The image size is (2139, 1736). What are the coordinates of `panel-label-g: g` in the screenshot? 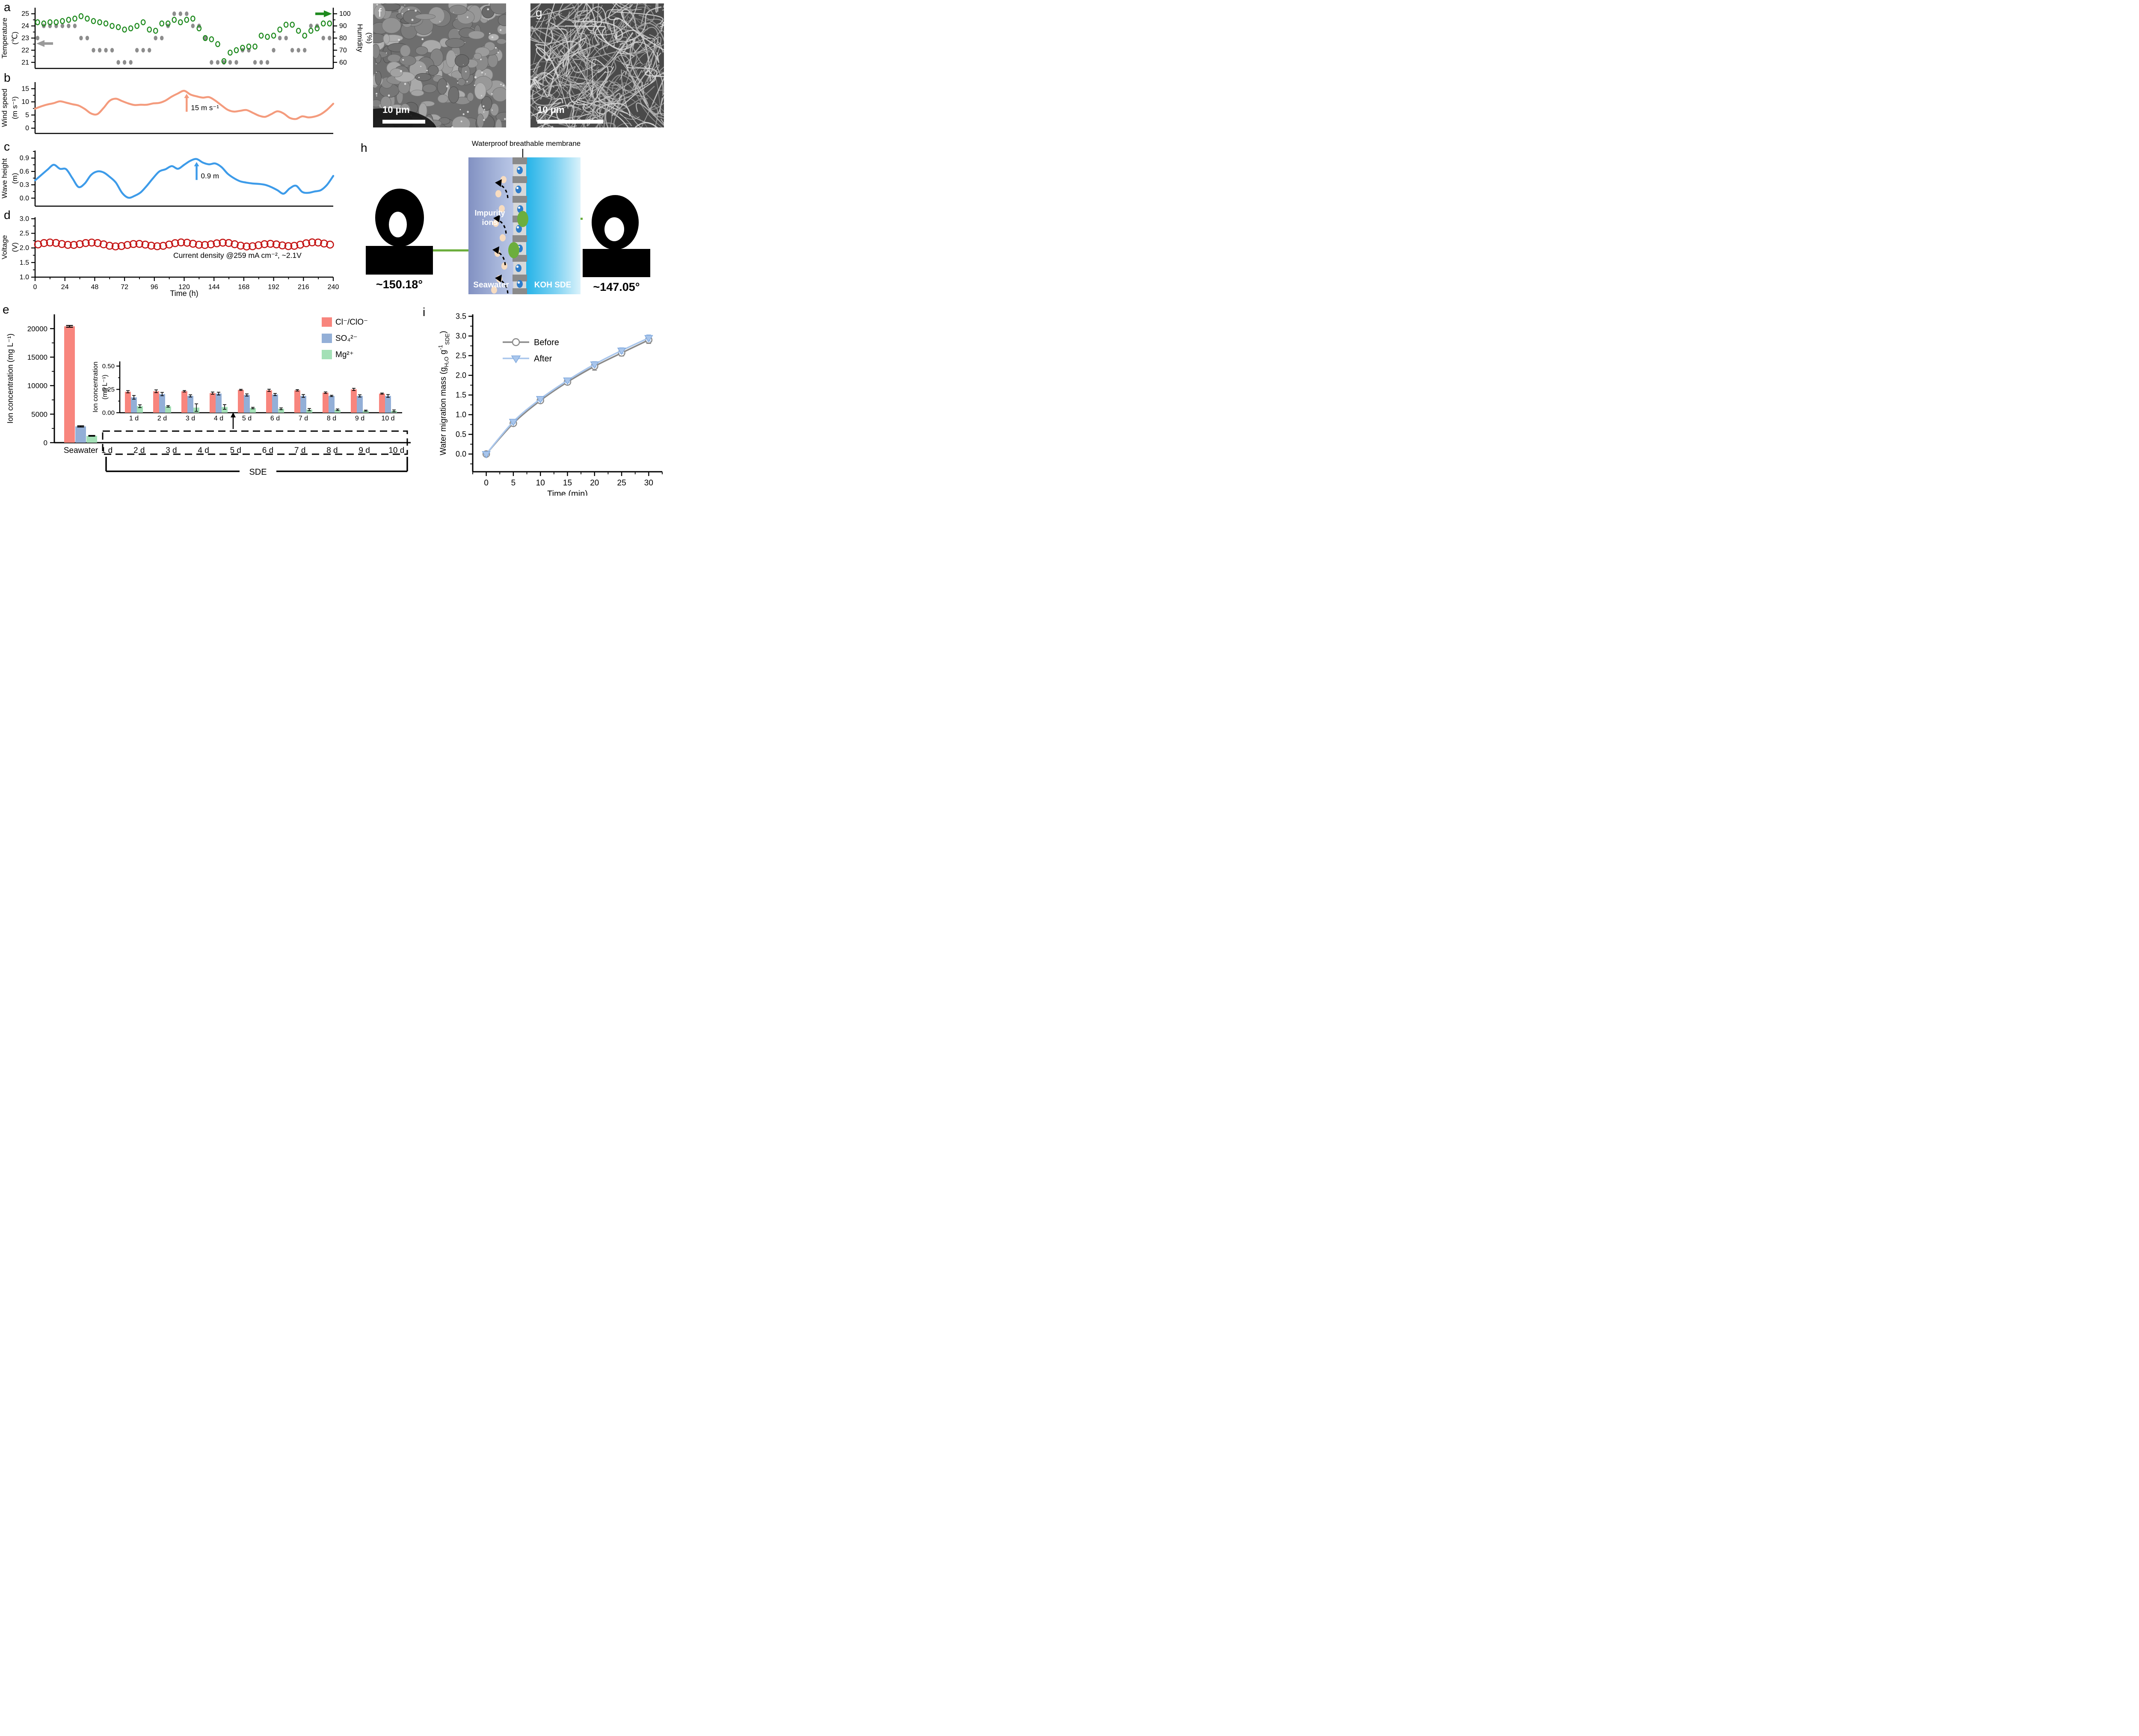 It's located at (539, 13).